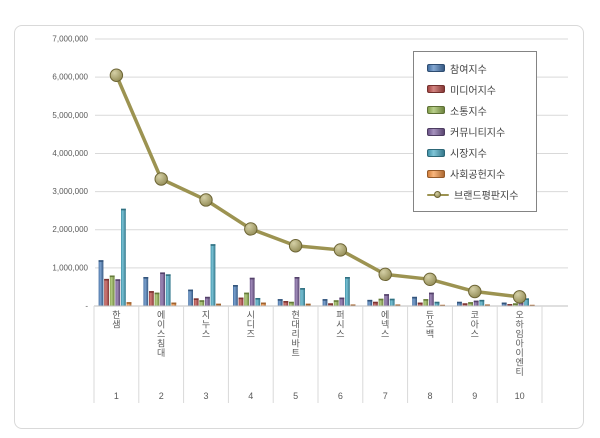  Describe the element at coordinates (520, 396) in the screenshot. I see `rank-label-9: 10` at that location.